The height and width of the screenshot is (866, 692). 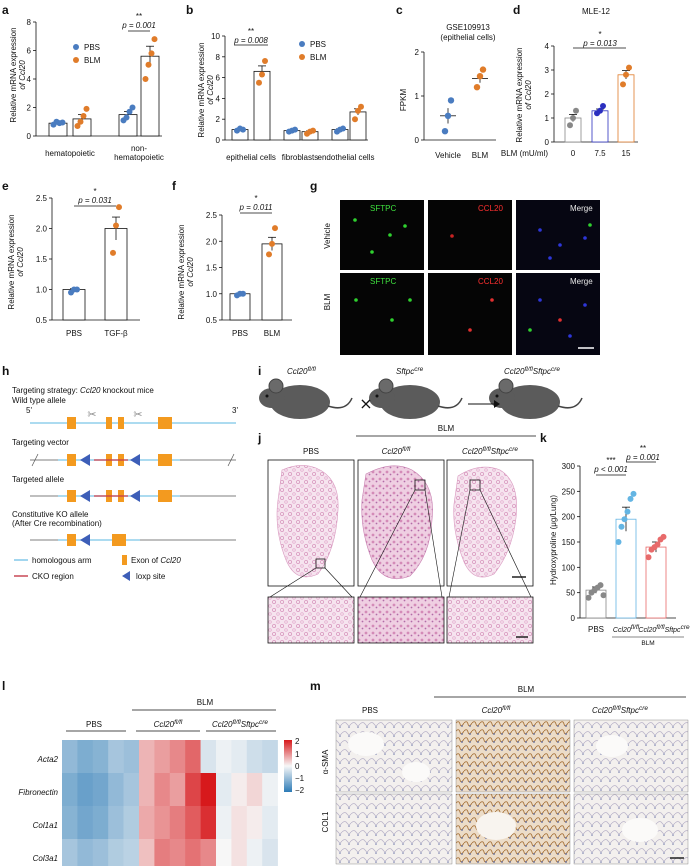 What do you see at coordinates (240, 724) in the screenshot?
I see `l-grp-cre: Ccl20fl/flSftpccre` at bounding box center [240, 724].